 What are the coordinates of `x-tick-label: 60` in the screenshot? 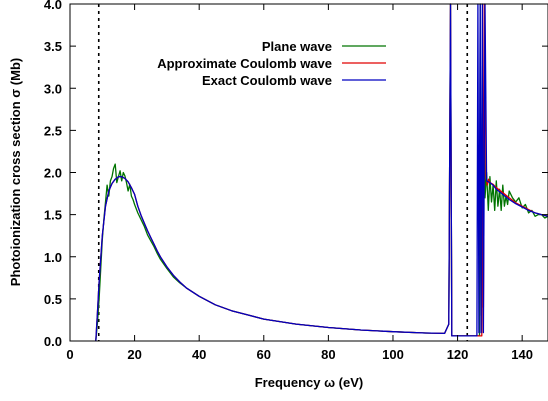 It's located at (264, 354).